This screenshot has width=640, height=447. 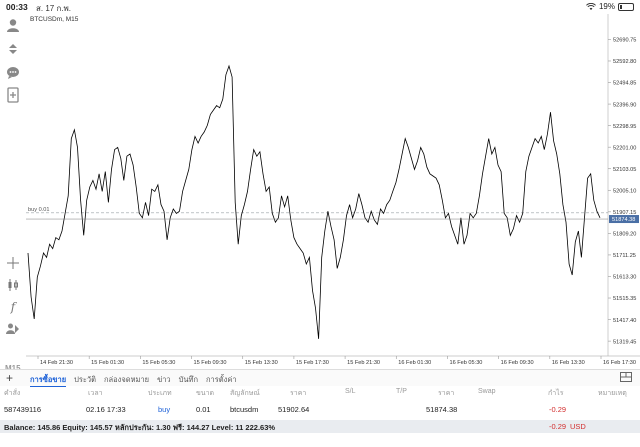 I want to click on cell-profit: -0.29, so click(x=558, y=409).